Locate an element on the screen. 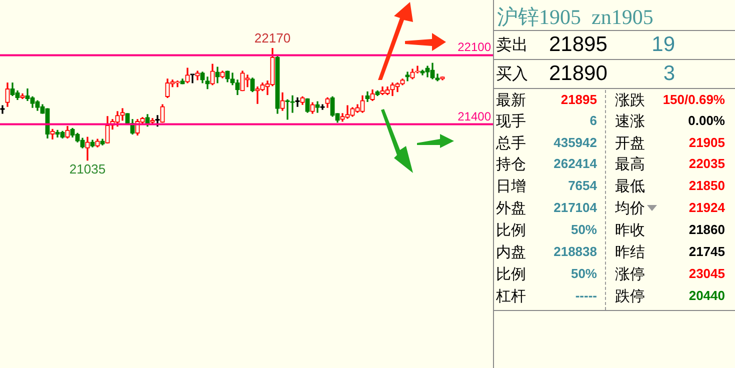 This screenshot has height=368, width=735. text: 昨收 is located at coordinates (630, 230).